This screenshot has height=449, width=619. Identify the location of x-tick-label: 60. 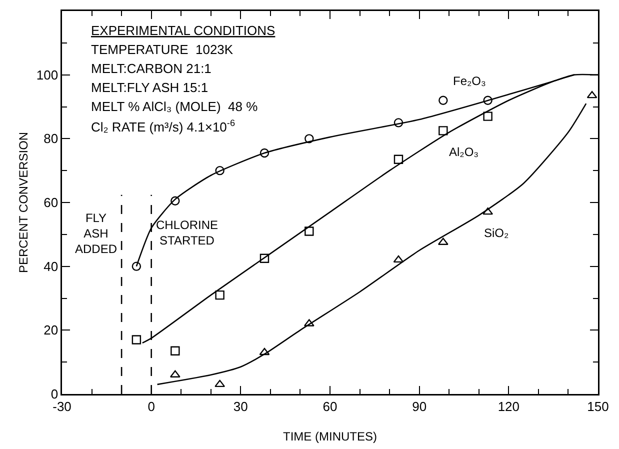
(330, 406).